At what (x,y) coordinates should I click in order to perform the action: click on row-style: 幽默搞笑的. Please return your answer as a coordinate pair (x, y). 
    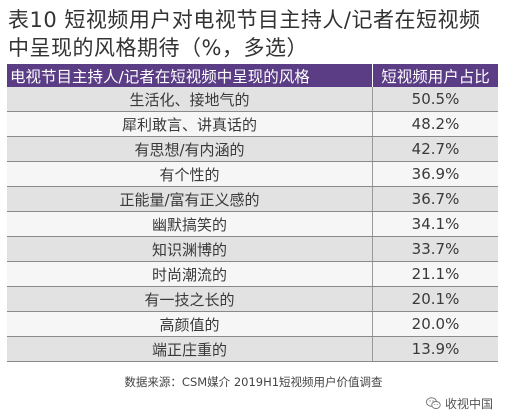
    Looking at the image, I should click on (190, 224).